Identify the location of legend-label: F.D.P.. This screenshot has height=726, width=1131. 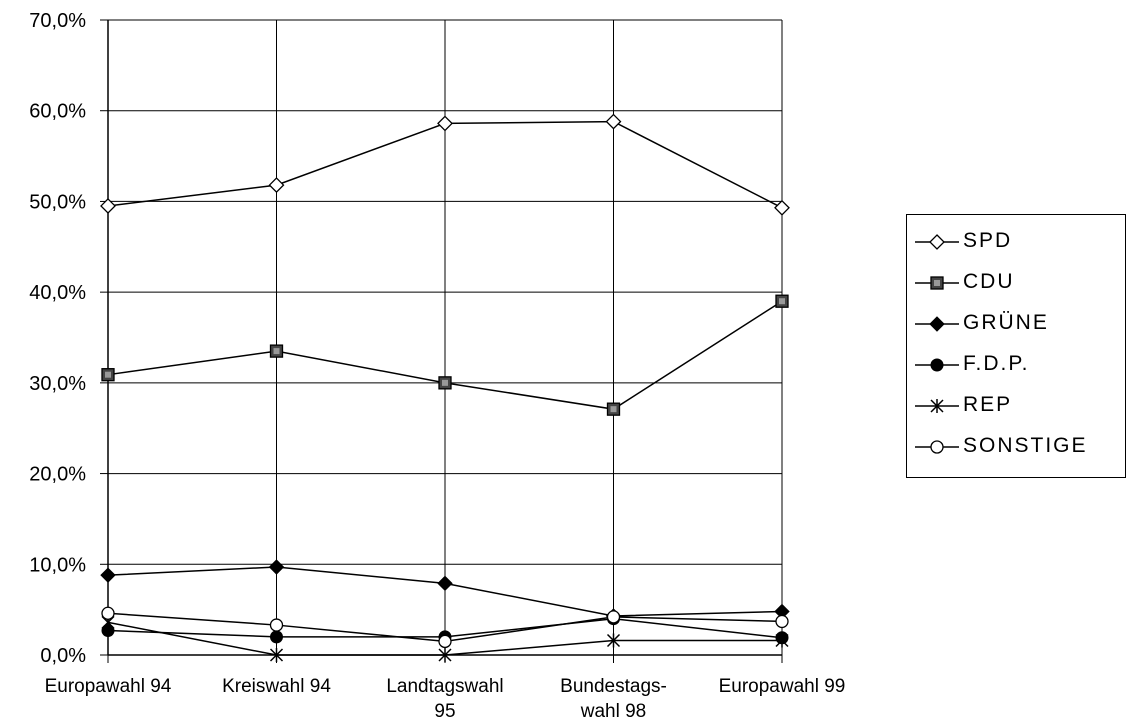
(996, 363).